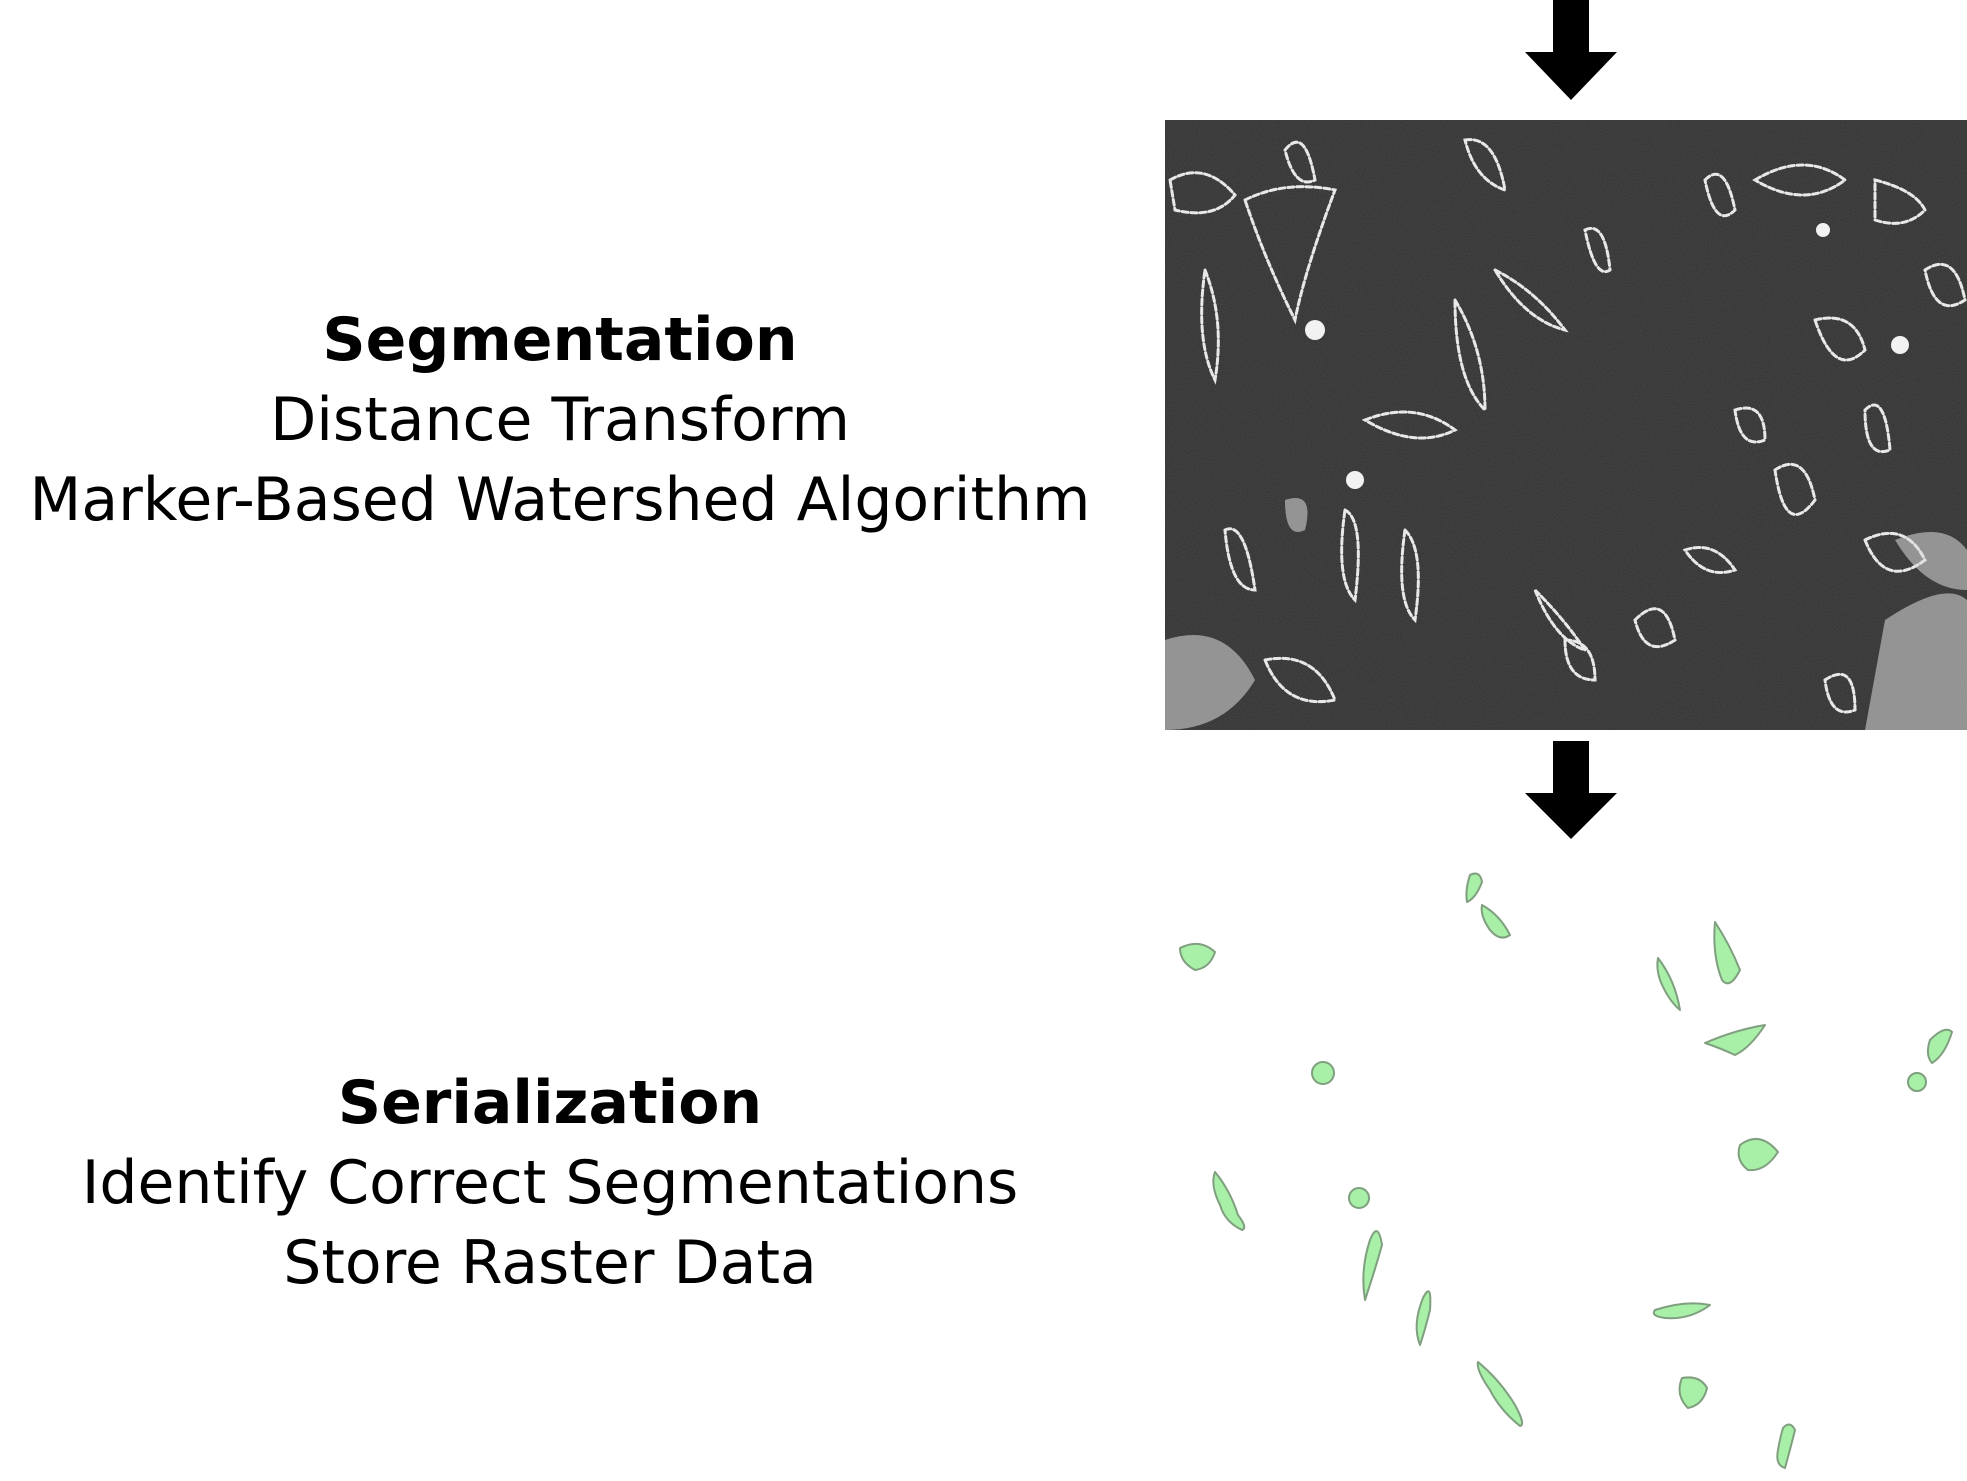 The width and height of the screenshot is (1967, 1481). I want to click on segmentation-line-2: Marker-Based Watershed Algorithm, so click(560, 500).